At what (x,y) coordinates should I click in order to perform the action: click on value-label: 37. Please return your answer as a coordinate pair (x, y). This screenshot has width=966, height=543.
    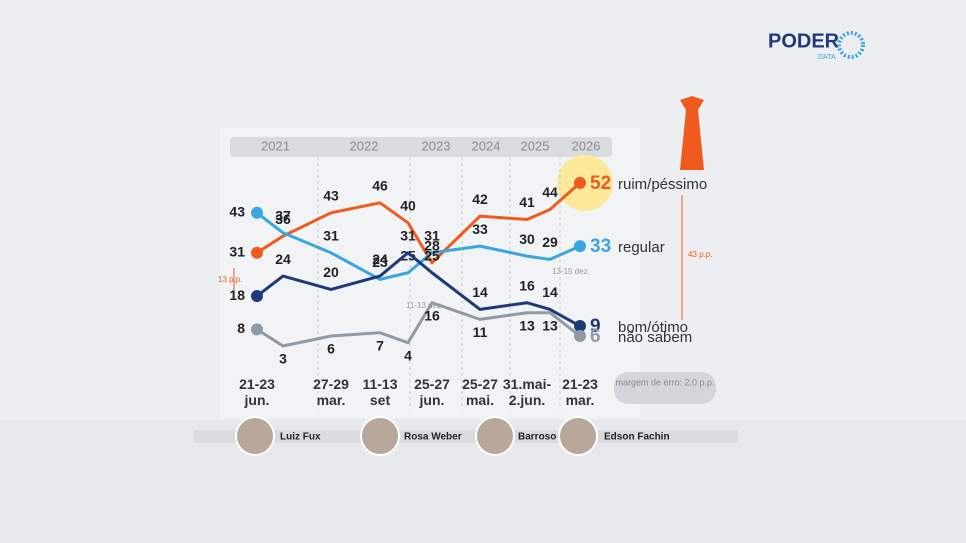
    Looking at the image, I should click on (283, 215).